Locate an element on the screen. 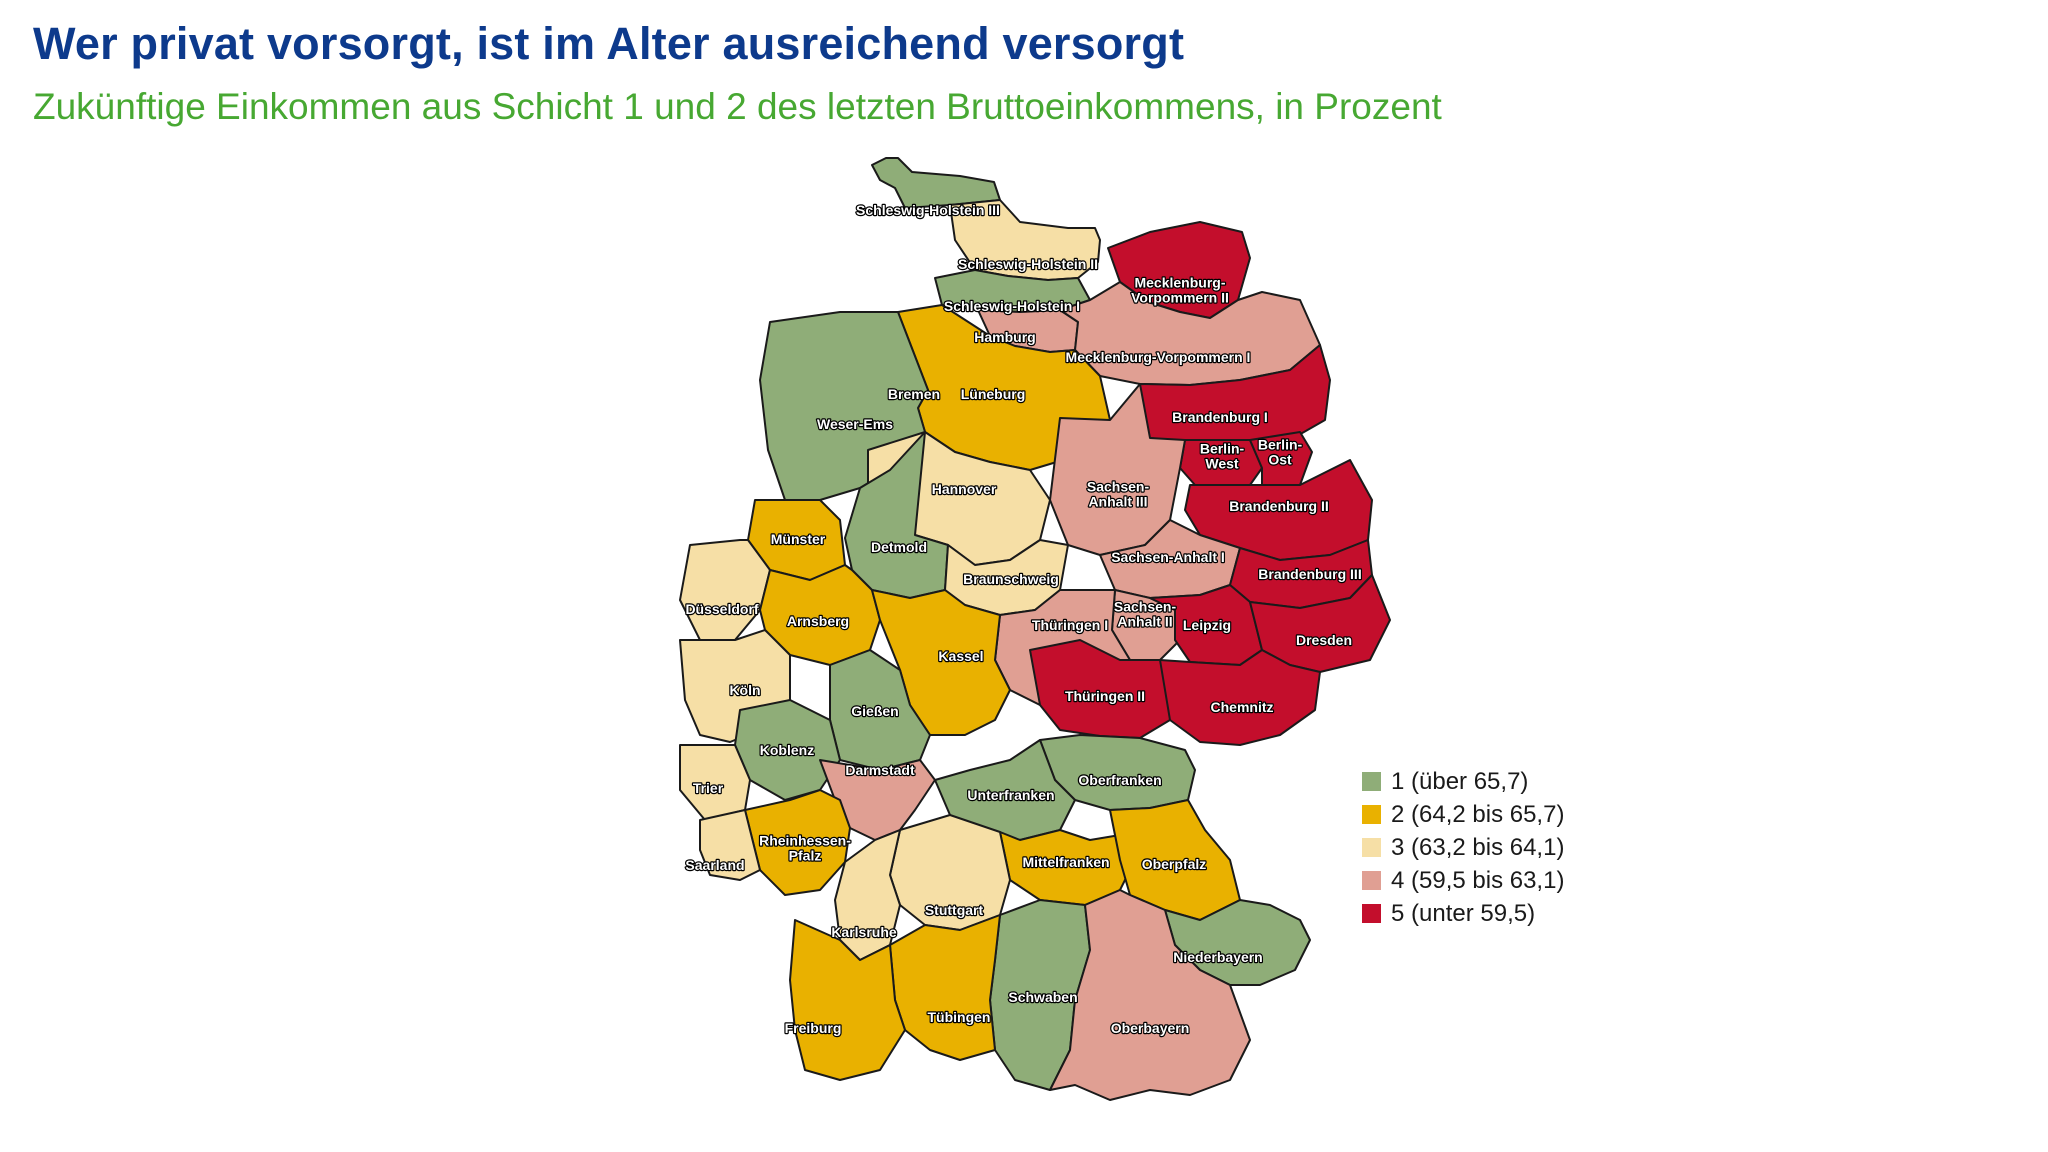 The image size is (2048, 1152). region-label-bremen: Bremen is located at coordinates (914, 394).